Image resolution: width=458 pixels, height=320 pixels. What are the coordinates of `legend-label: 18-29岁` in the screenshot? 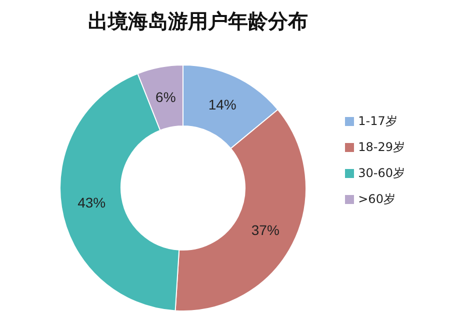 It's located at (381, 147).